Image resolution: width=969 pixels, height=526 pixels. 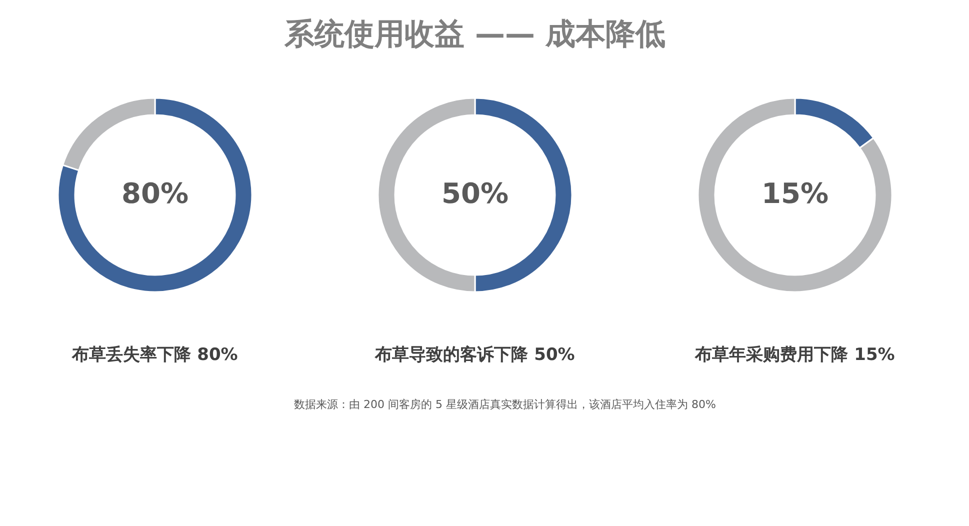 What do you see at coordinates (475, 34) in the screenshot?
I see `text: 系统使用收益 —— 成本降低` at bounding box center [475, 34].